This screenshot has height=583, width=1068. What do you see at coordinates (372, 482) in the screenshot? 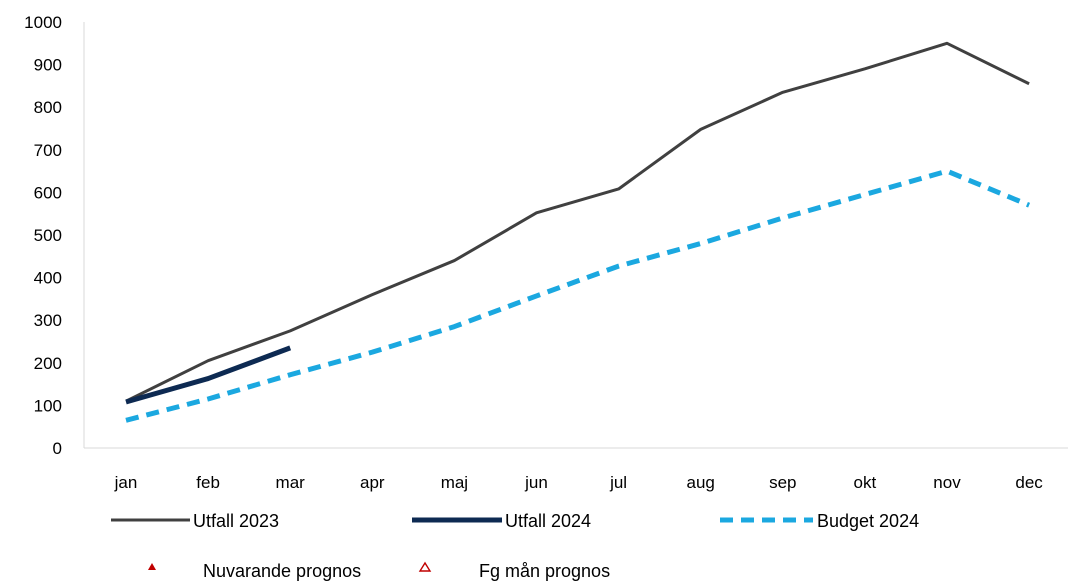
I see `x-tick-label: apr` at bounding box center [372, 482].